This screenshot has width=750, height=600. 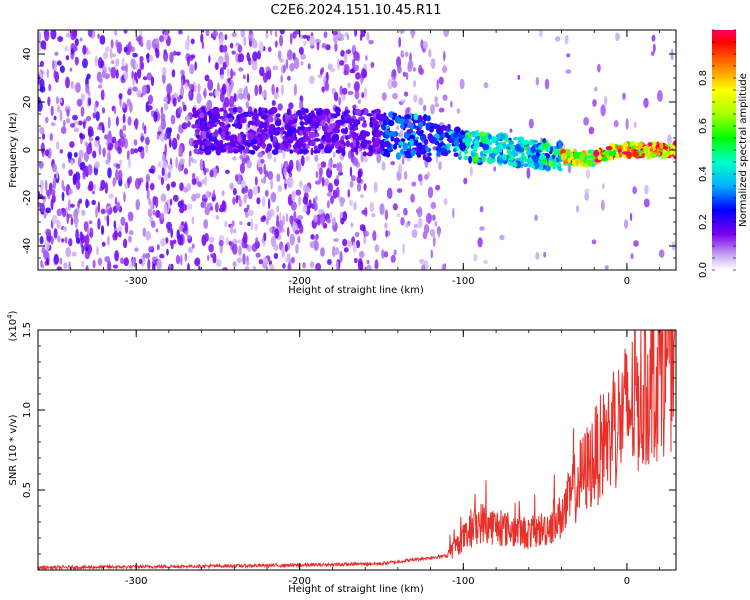 I want to click on x-tick-label: 0, so click(x=627, y=281).